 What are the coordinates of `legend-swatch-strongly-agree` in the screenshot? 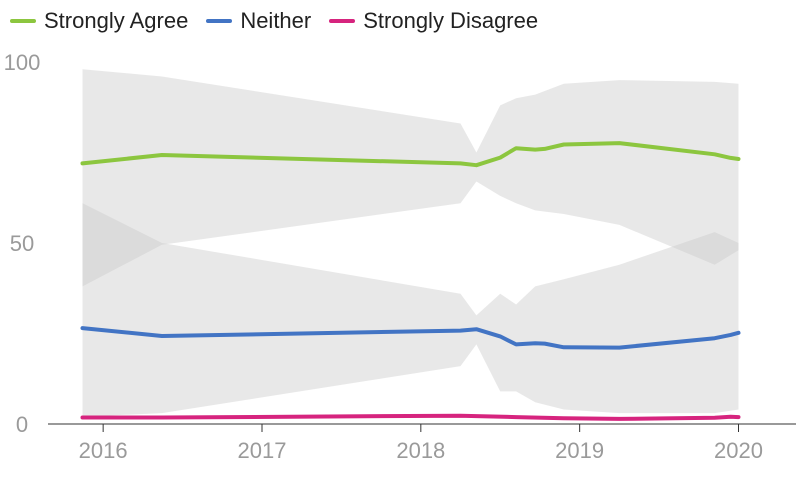 It's located at (23, 21).